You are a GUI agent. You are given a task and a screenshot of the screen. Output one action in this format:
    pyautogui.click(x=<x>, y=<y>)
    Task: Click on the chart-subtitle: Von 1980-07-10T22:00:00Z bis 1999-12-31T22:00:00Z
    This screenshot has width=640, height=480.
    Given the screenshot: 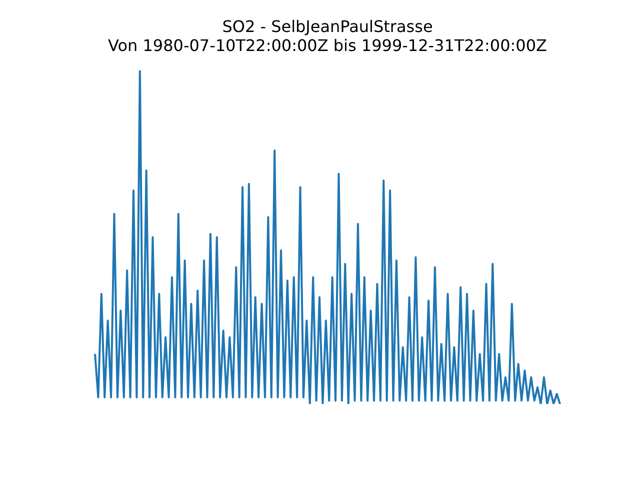 What is the action you would take?
    pyautogui.click(x=328, y=45)
    